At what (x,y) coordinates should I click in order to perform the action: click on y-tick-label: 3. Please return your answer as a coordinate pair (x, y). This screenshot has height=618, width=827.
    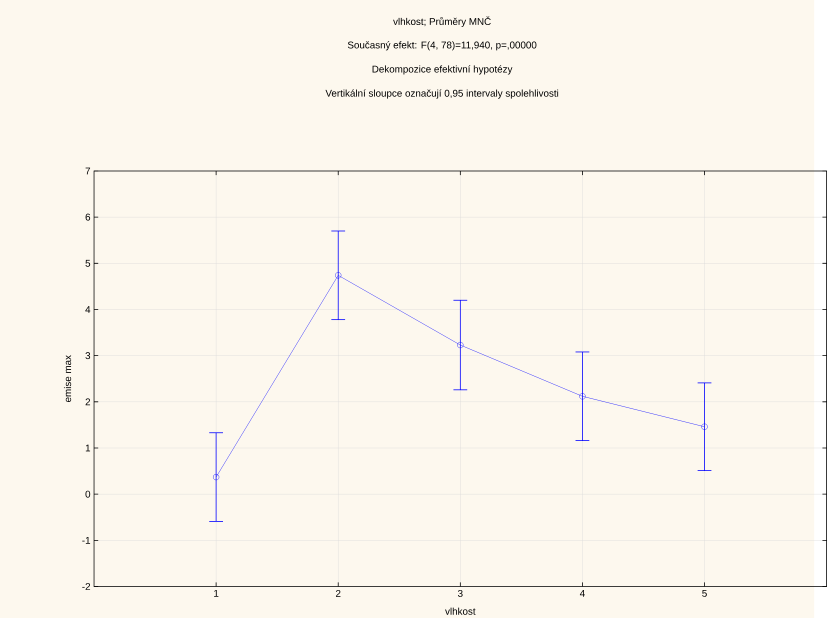
    Looking at the image, I should click on (87, 355).